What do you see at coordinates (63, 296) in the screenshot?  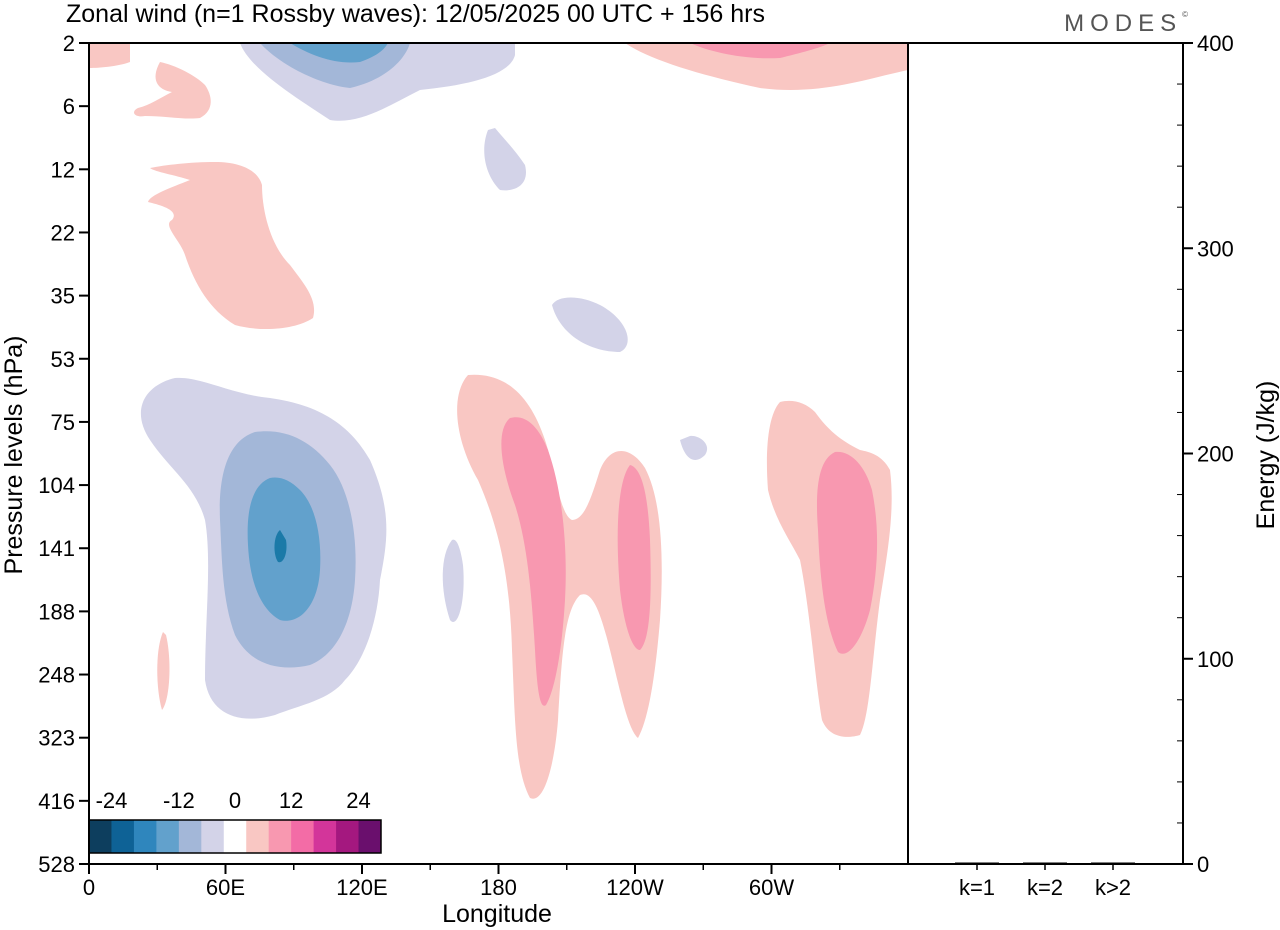 I see `y-tick-label: 35` at bounding box center [63, 296].